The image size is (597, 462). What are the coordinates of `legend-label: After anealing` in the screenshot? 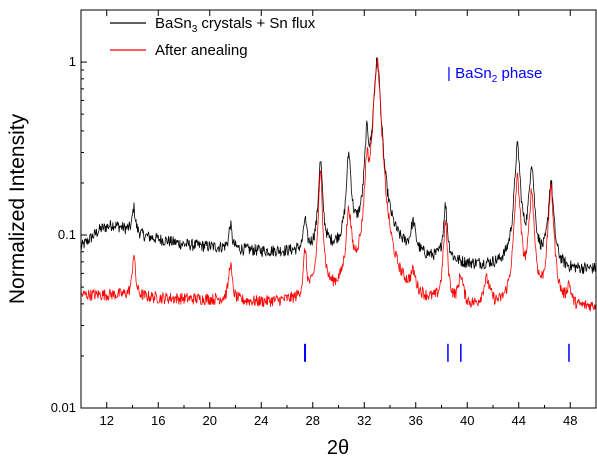 It's located at (201, 50).